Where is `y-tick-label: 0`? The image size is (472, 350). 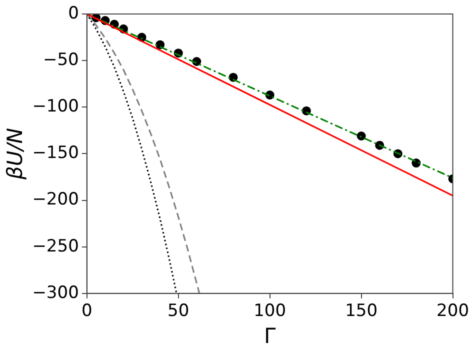
y-tick-label: 0 is located at coordinates (73, 13).